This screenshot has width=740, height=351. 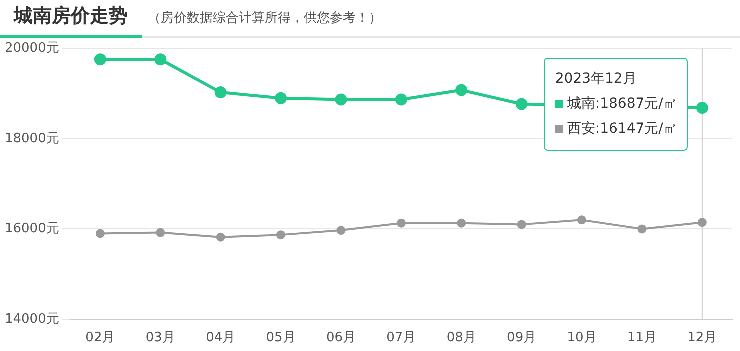 What do you see at coordinates (101, 338) in the screenshot?
I see `x-tick-label: 02月` at bounding box center [101, 338].